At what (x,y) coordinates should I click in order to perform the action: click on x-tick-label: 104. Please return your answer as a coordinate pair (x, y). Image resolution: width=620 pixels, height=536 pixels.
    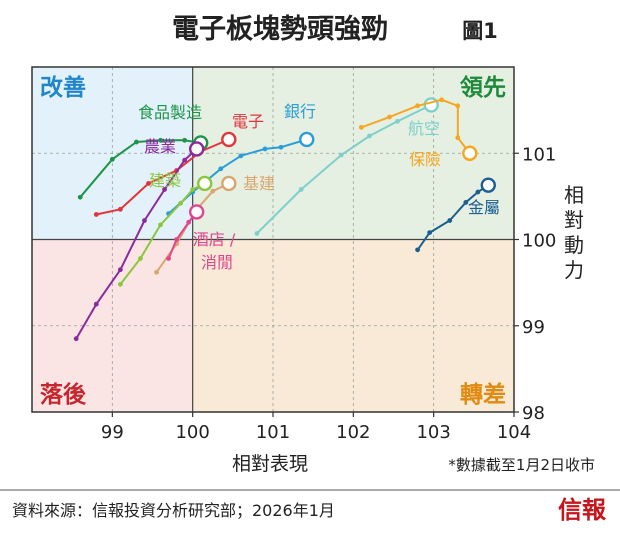
    Looking at the image, I should click on (514, 432).